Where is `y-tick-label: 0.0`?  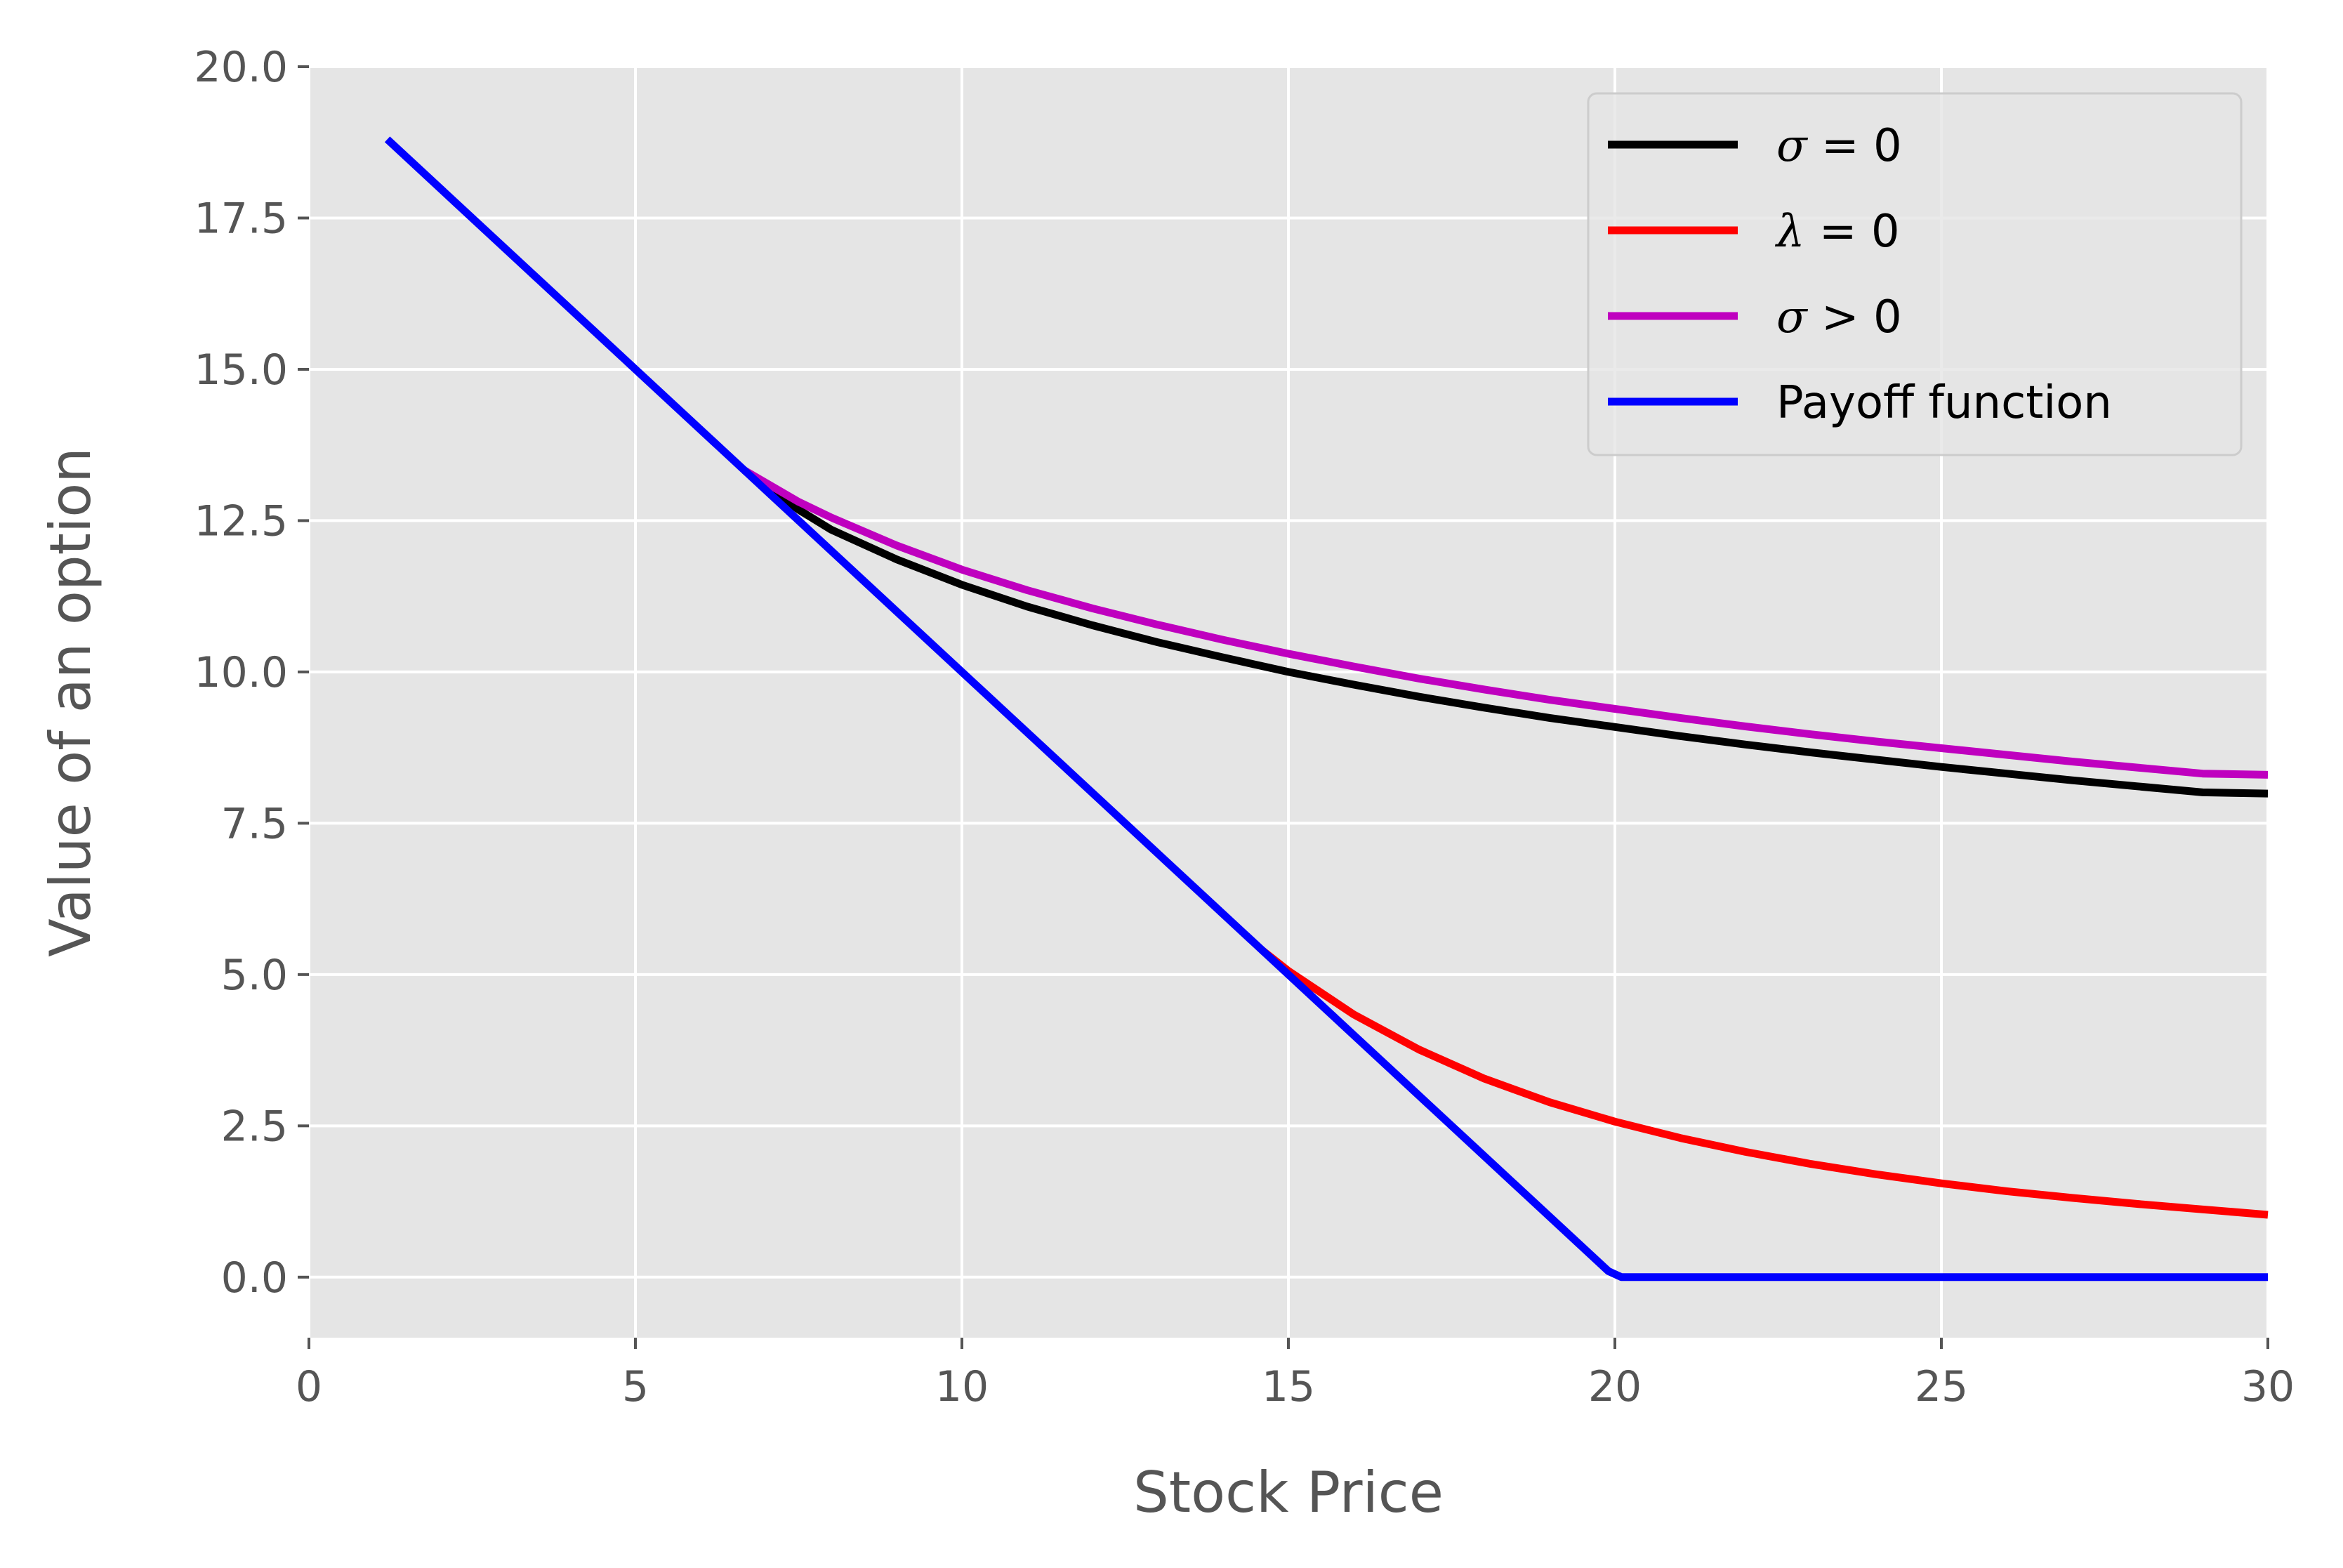 y-tick-label: 0.0 is located at coordinates (255, 1278).